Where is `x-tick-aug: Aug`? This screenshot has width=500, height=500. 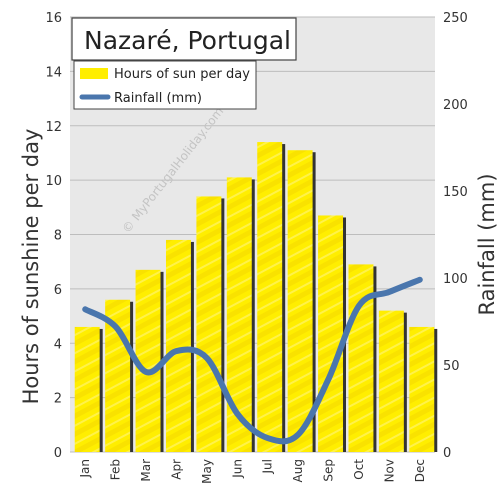 x-tick-aug: Aug is located at coordinates (298, 470).